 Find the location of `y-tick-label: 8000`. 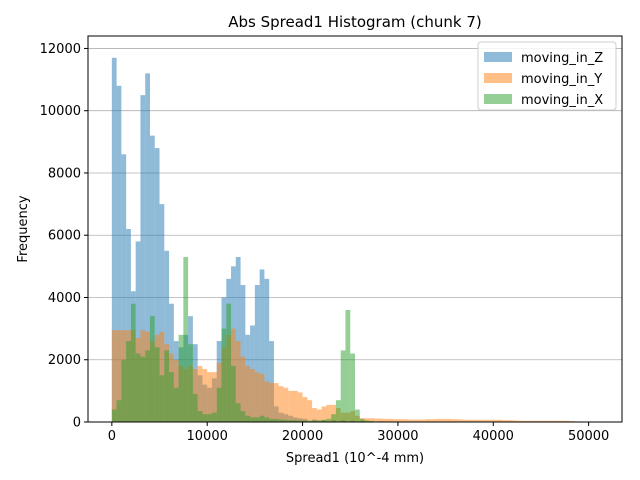

y-tick-label: 8000 is located at coordinates (64, 173).